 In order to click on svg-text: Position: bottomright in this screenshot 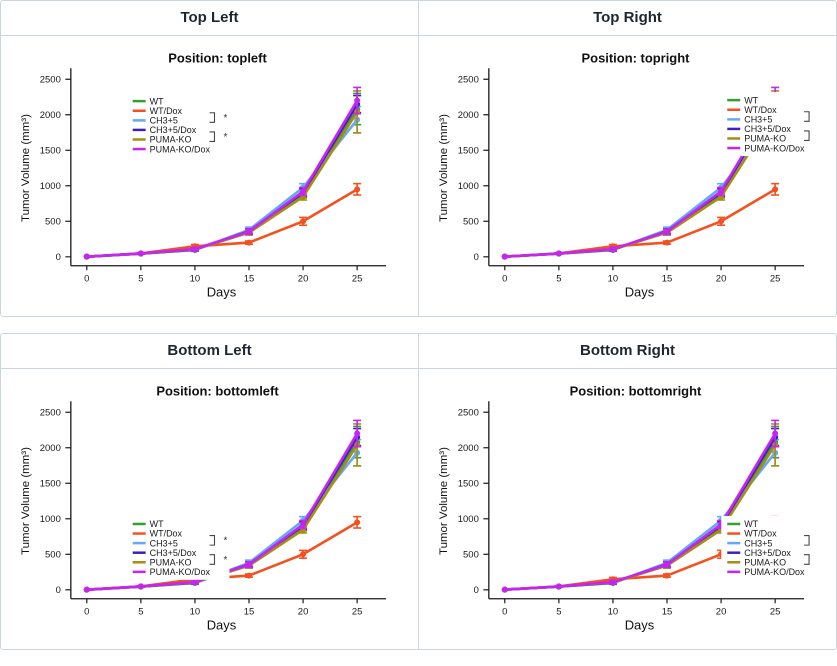, I will do `click(636, 390)`.